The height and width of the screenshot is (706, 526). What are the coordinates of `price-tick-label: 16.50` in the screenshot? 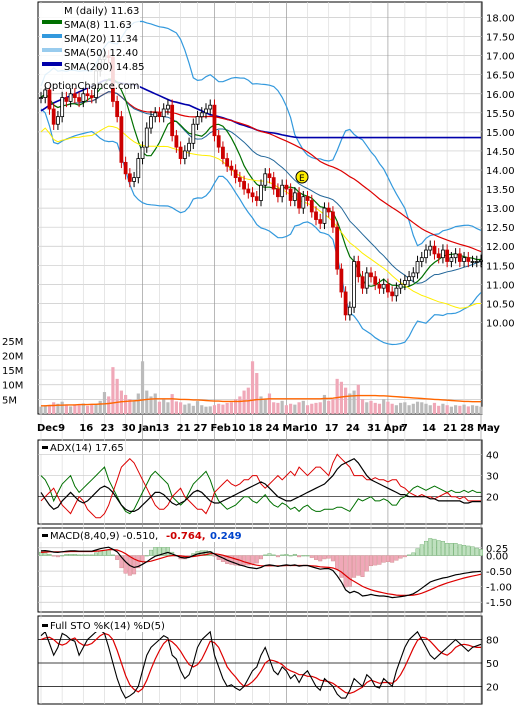 It's located at (500, 76).